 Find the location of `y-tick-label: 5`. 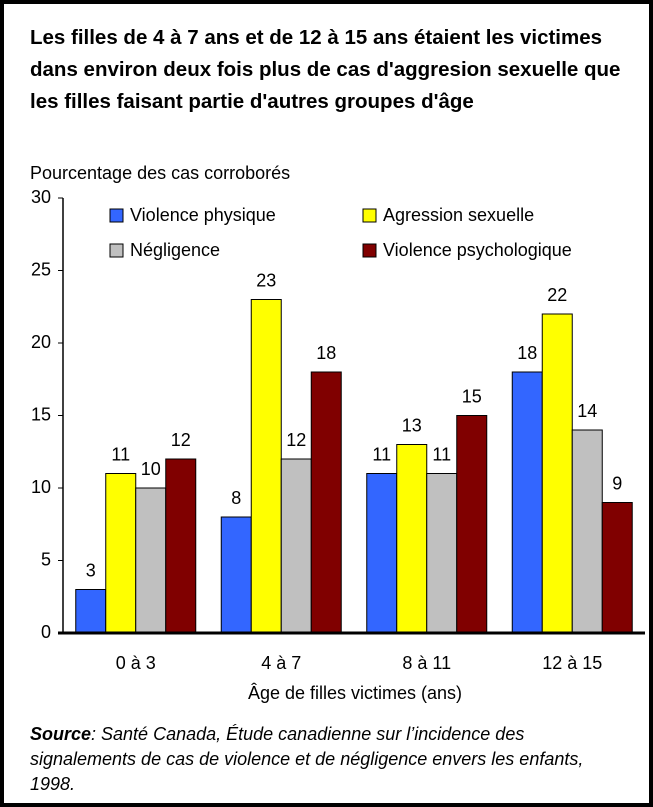

y-tick-label: 5 is located at coordinates (46, 559).